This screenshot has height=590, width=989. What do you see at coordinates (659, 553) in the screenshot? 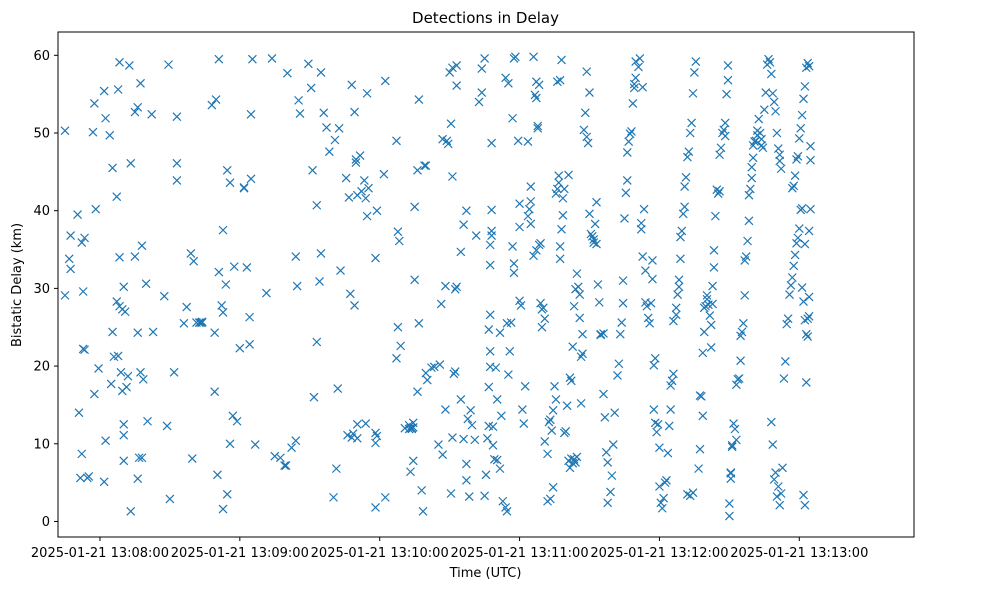
I see `x-tick-label: 2025-01-21 13:12:00` at bounding box center [659, 553].